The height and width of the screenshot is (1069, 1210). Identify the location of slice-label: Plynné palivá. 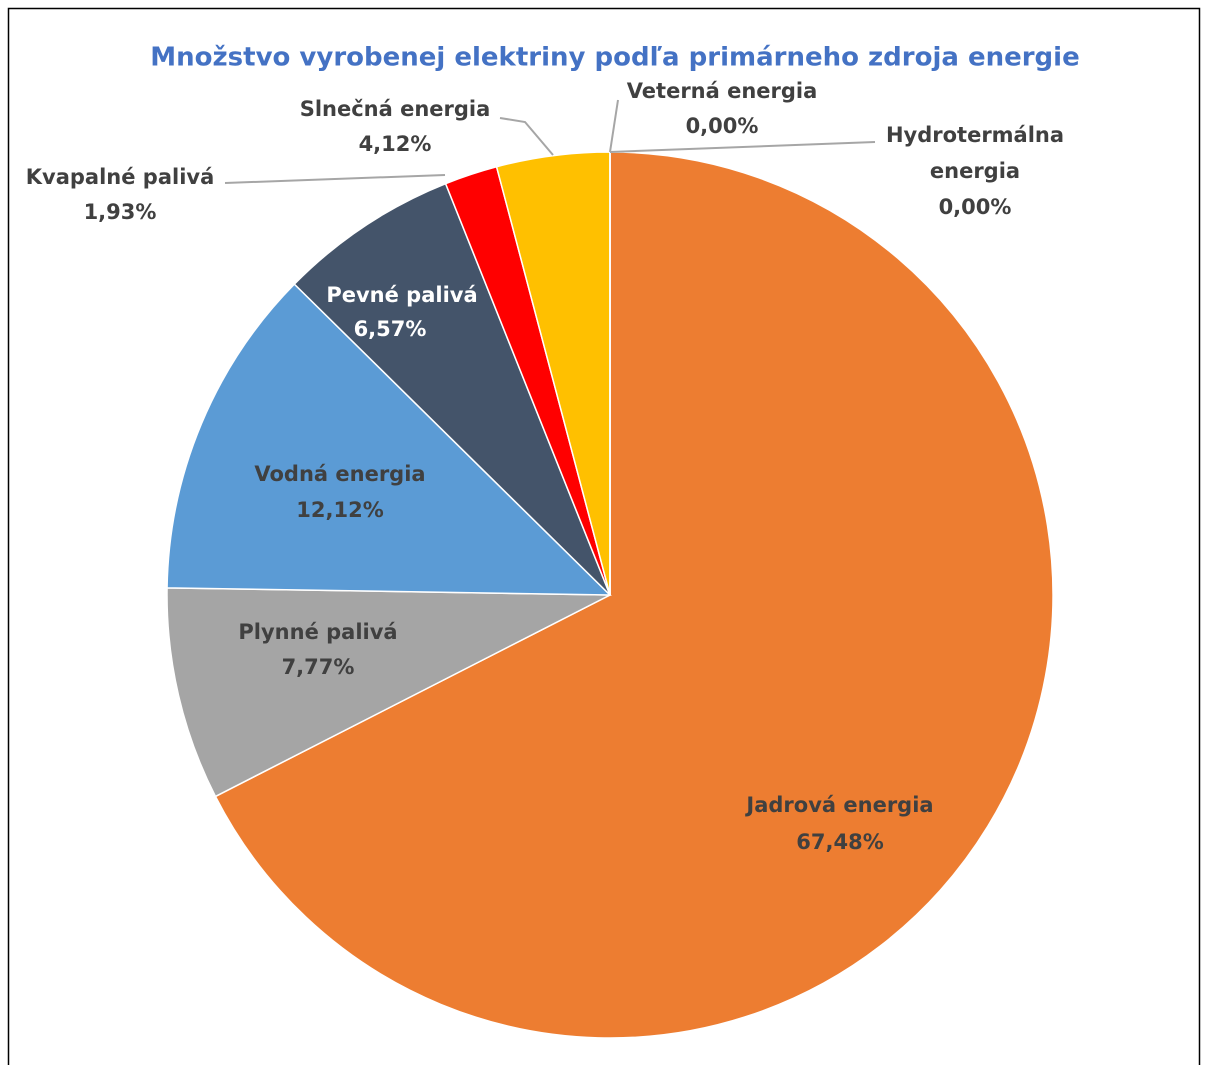
(317, 632).